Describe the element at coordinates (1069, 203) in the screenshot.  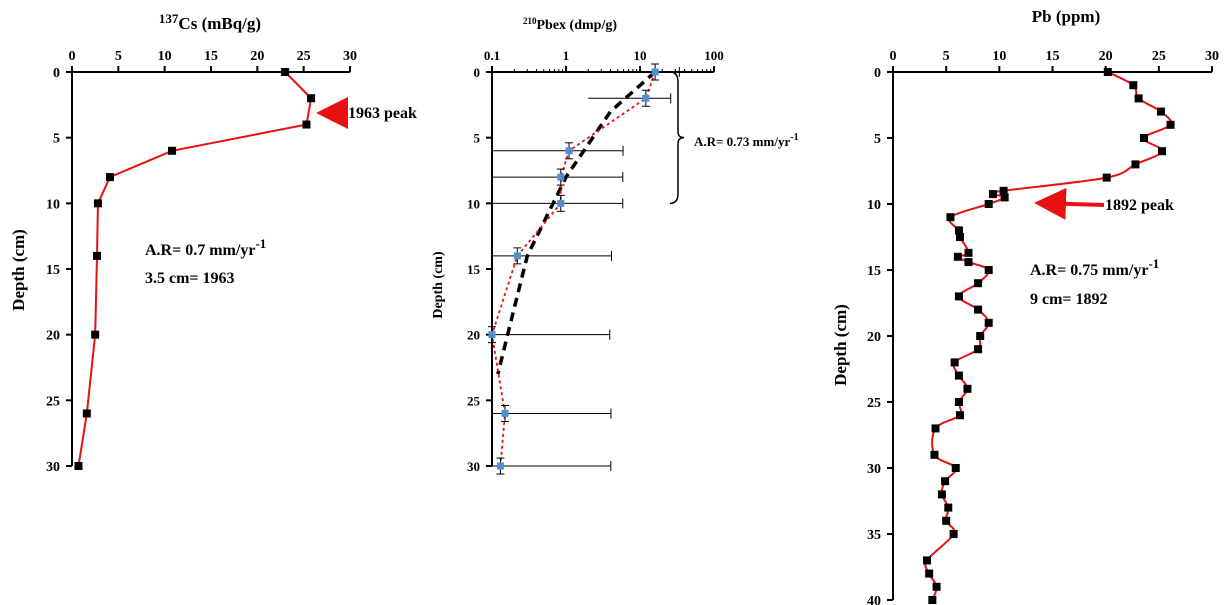
I see `pb-peak-arrow` at that location.